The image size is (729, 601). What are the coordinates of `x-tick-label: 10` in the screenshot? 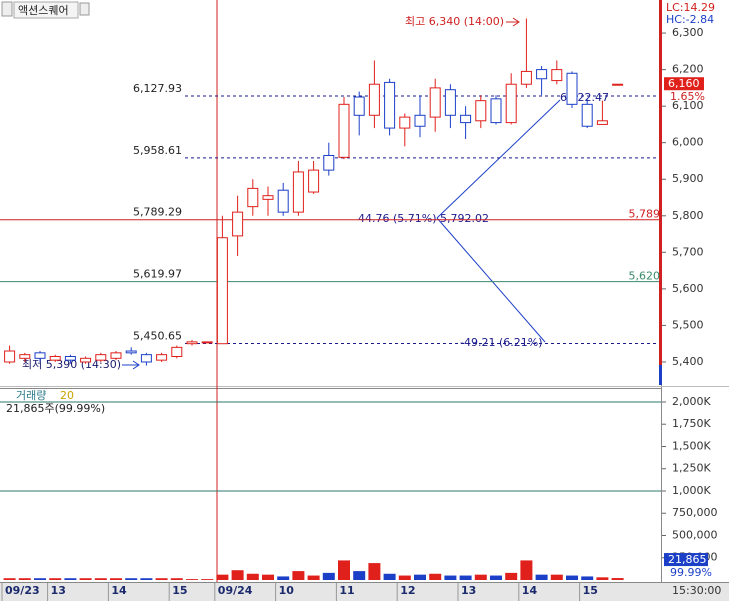 It's located at (287, 590).